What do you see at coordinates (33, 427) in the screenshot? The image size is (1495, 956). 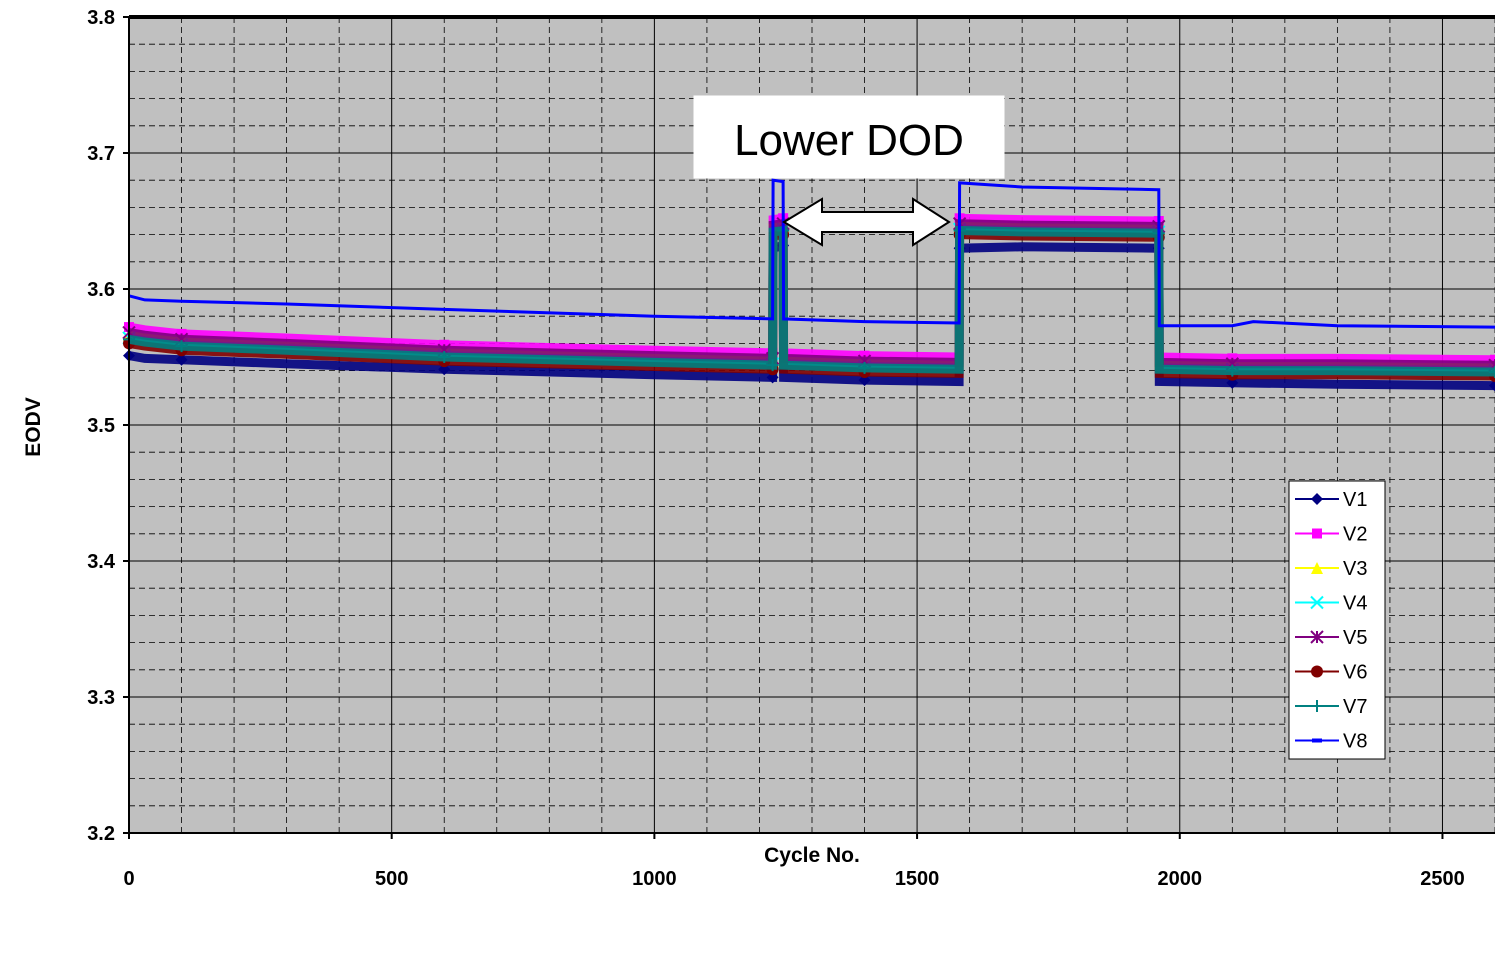 I see `y-axis-title: EODV` at bounding box center [33, 427].